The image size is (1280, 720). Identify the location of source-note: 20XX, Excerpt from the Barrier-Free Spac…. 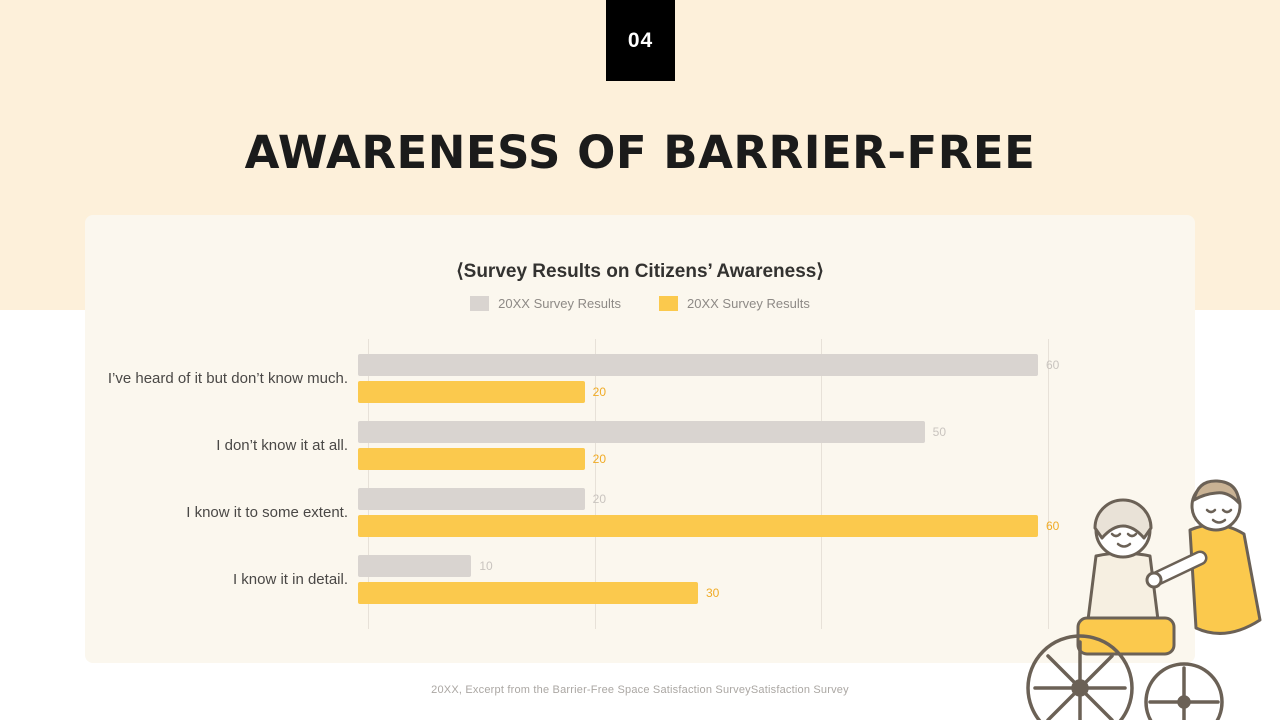
(640, 690).